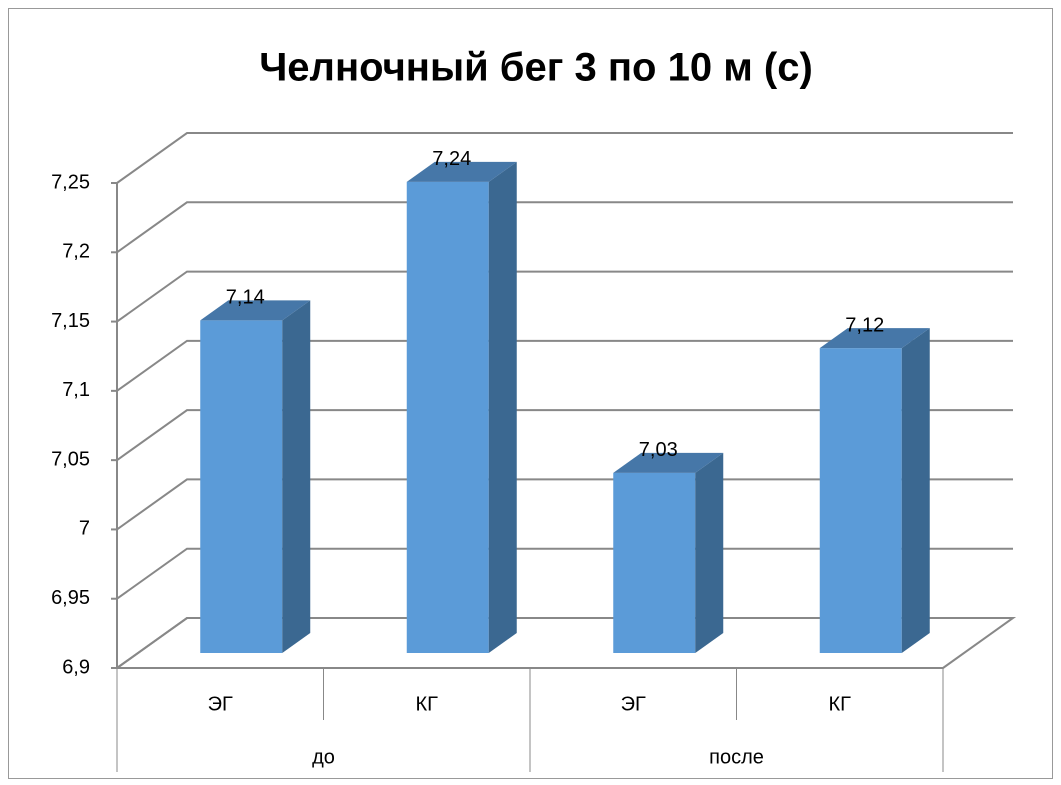 This screenshot has height=785, width=1061. I want to click on y-tick-label: 6,9, so click(76, 667).